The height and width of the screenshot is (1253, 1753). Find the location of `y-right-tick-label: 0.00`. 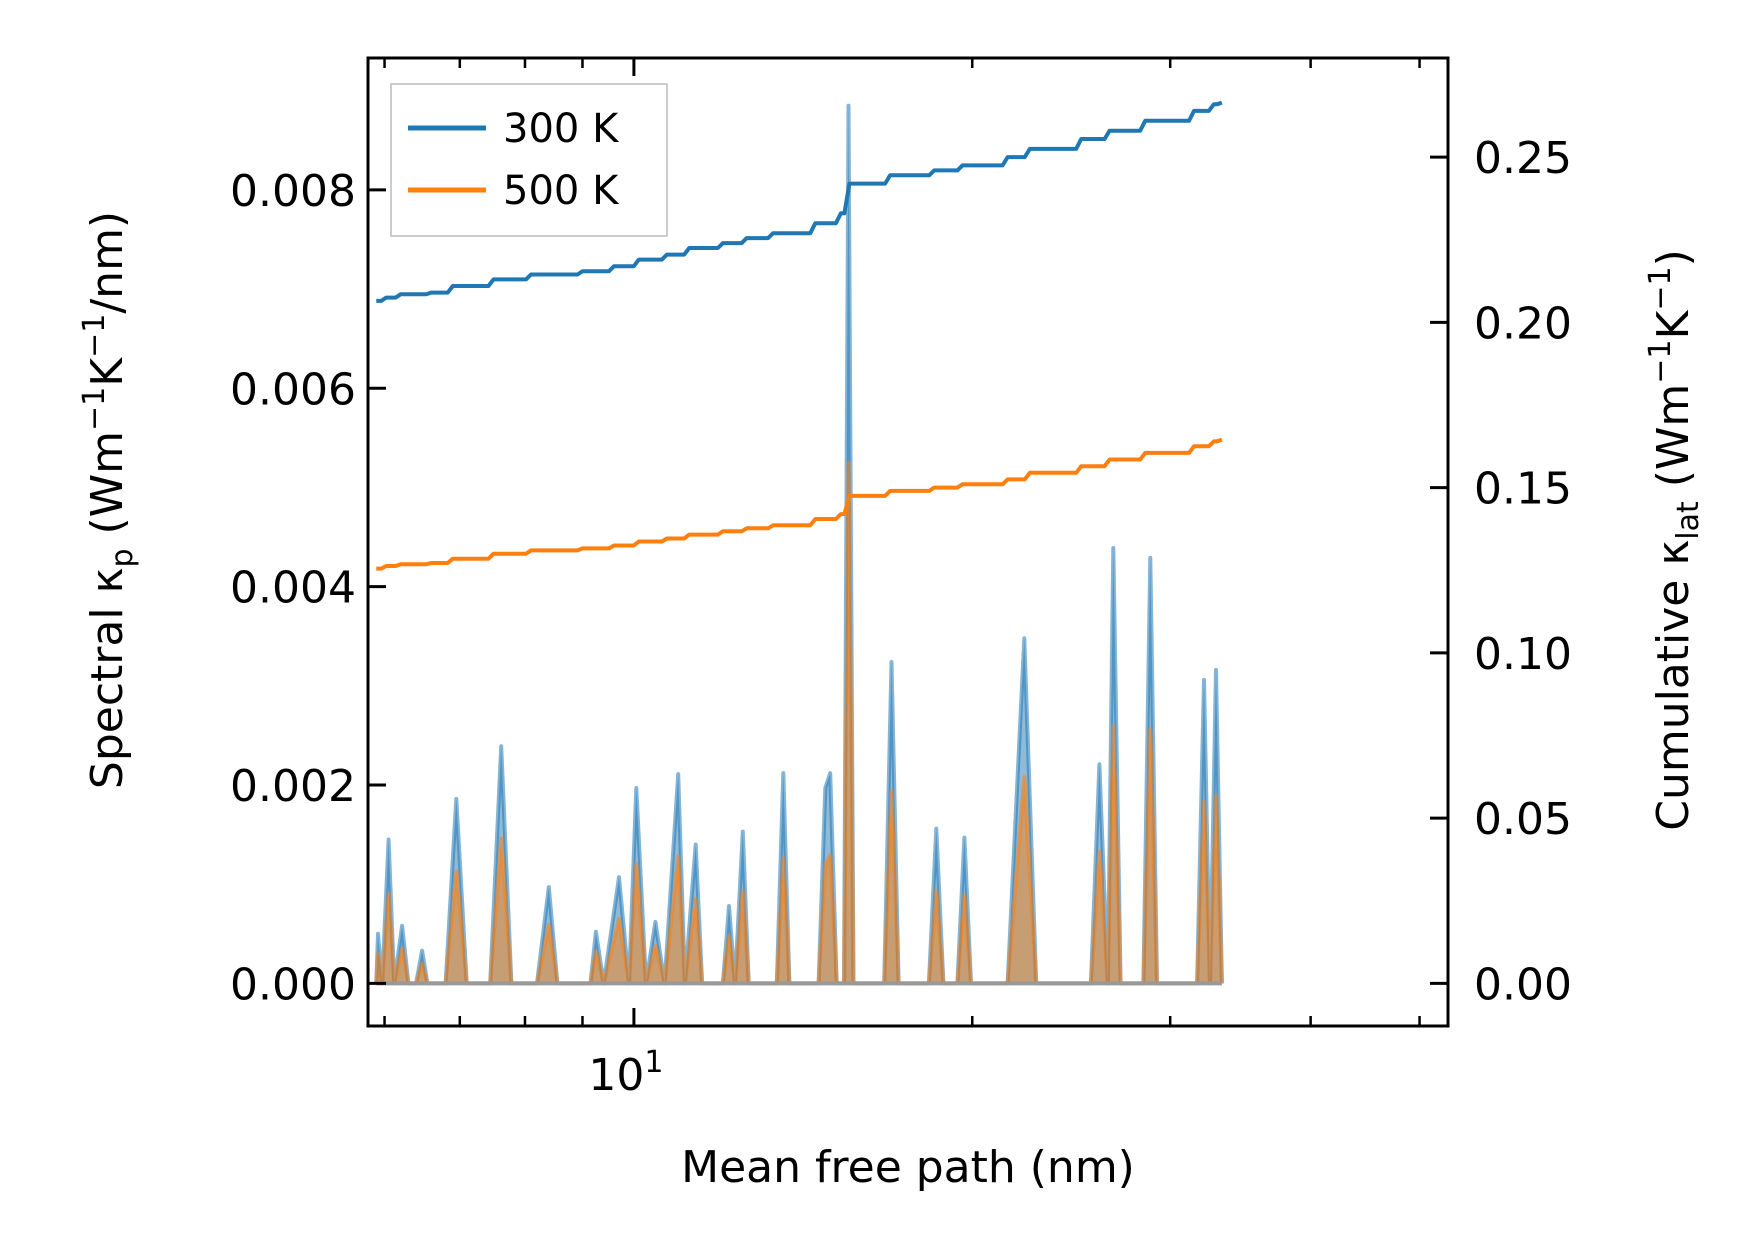

y-right-tick-label: 0.00 is located at coordinates (1523, 984).